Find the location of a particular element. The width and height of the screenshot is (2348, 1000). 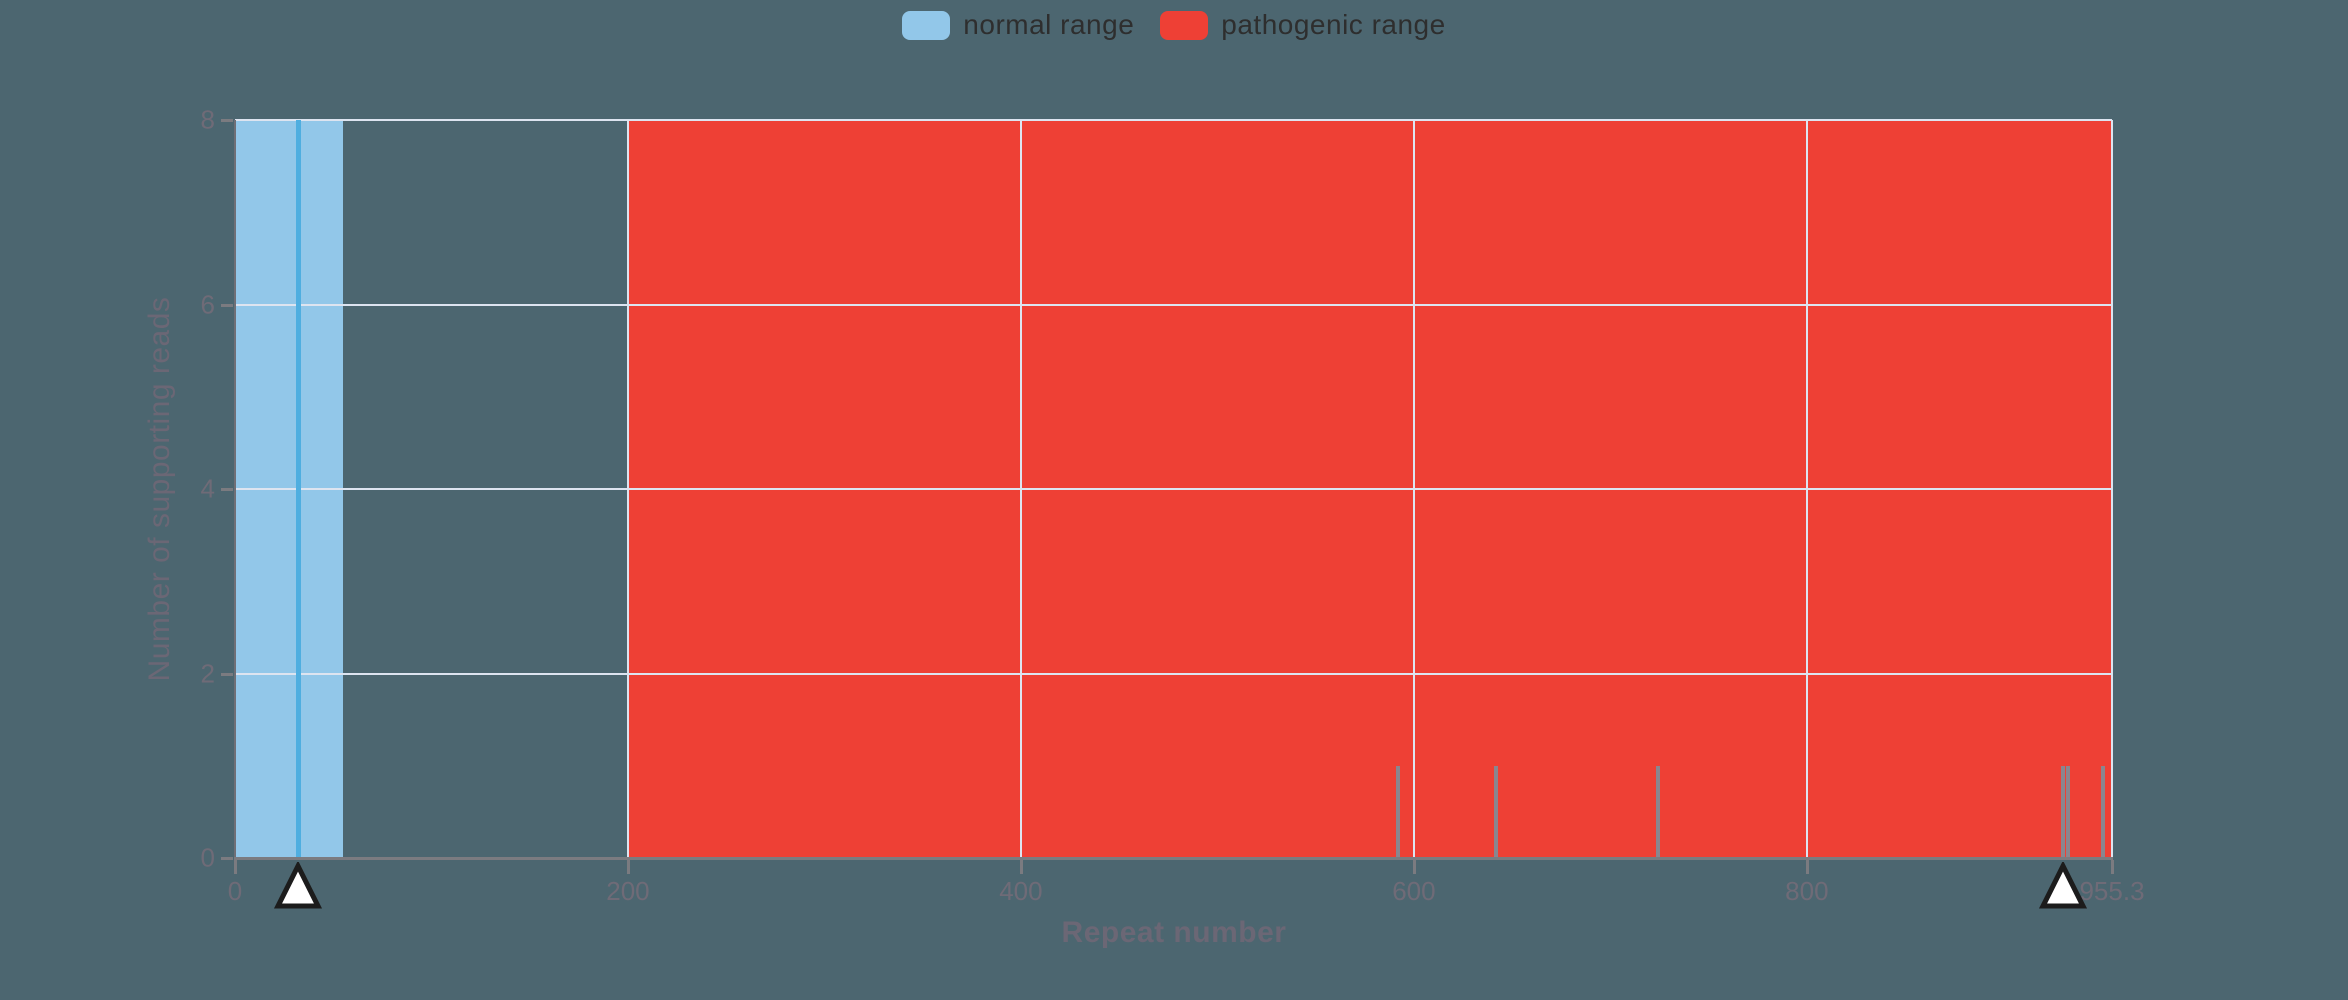

y-axis-title: Number of supporting reads is located at coordinates (159, 489).